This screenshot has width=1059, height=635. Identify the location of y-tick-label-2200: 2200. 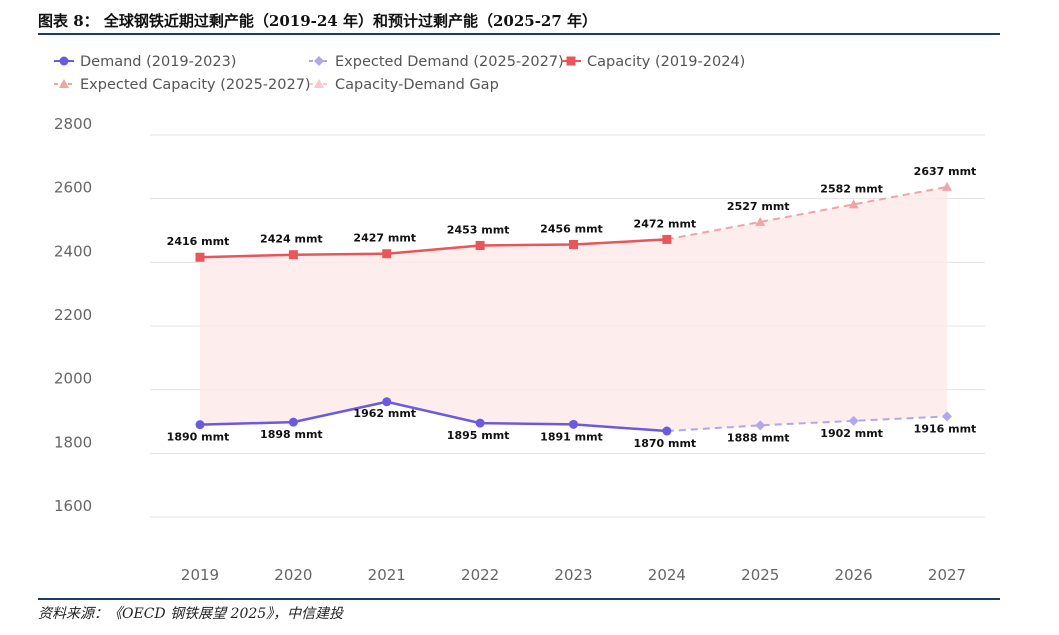
(73, 315).